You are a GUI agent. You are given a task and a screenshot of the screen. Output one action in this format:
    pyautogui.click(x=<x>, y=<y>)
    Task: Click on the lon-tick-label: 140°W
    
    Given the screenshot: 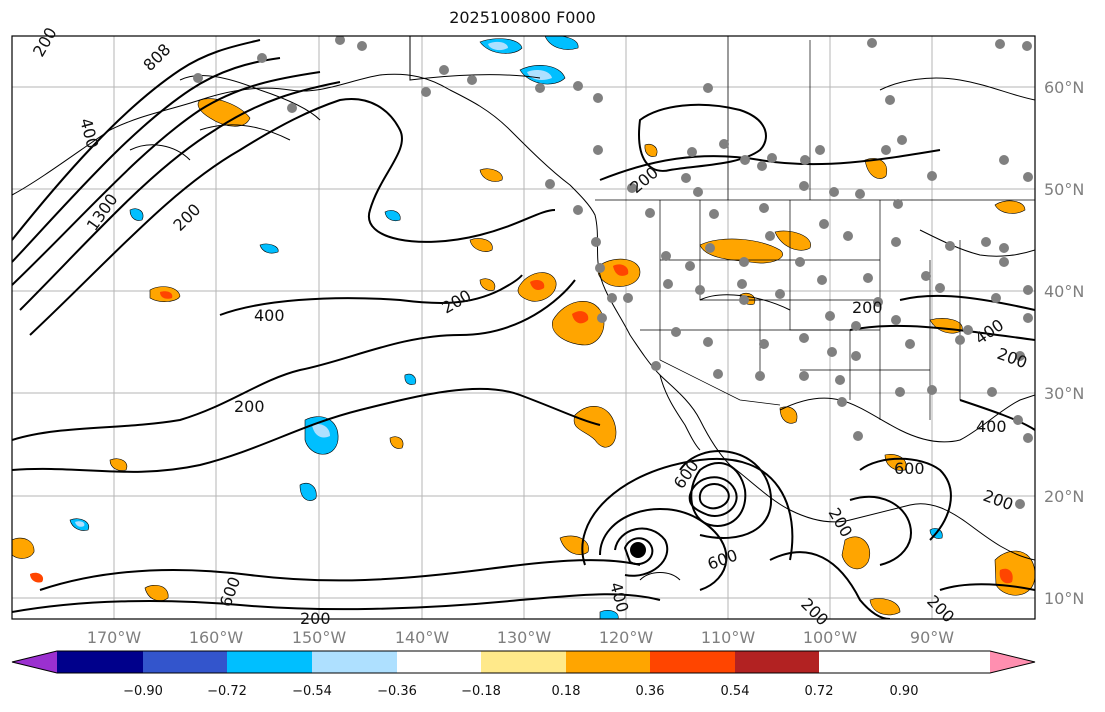 What is the action you would take?
    pyautogui.click(x=422, y=637)
    